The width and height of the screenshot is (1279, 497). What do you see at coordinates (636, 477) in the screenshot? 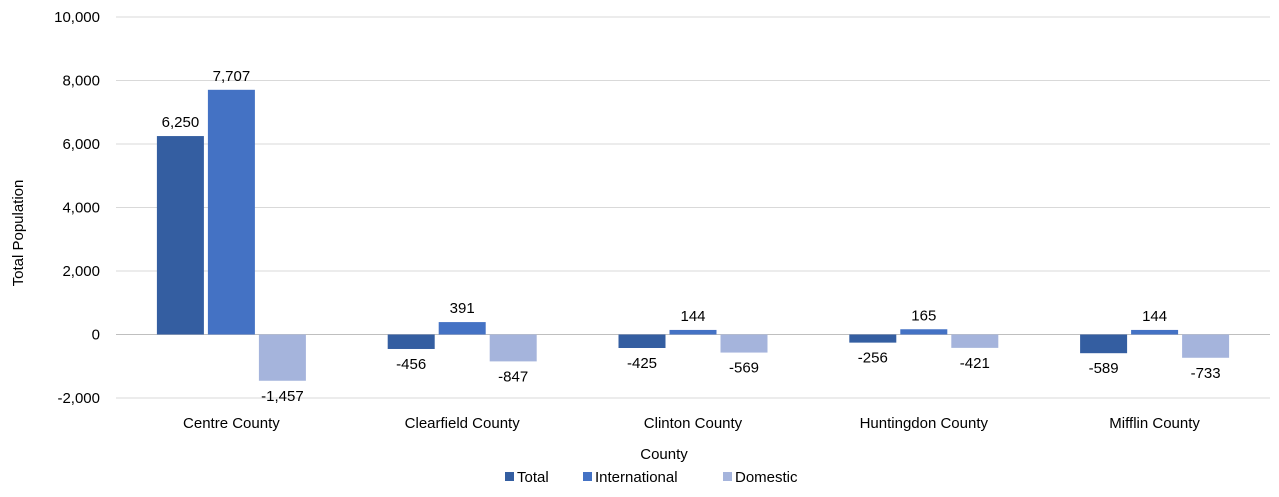
I see `legend-label-international: International` at bounding box center [636, 477].